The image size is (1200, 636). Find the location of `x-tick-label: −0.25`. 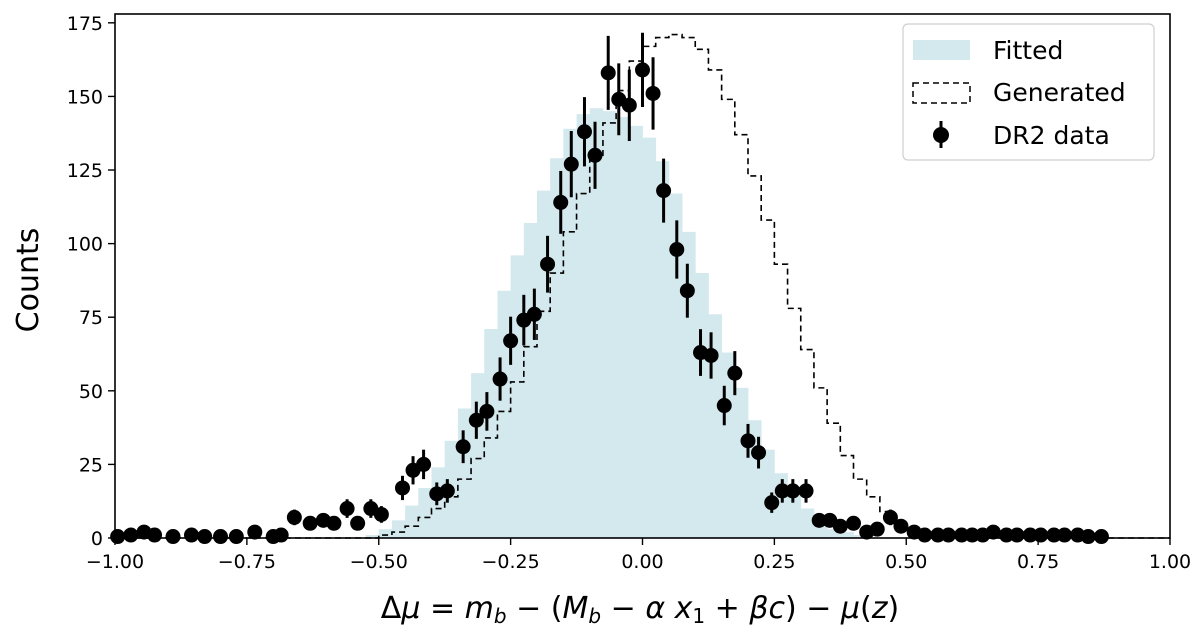

x-tick-label: −0.25 is located at coordinates (511, 562).